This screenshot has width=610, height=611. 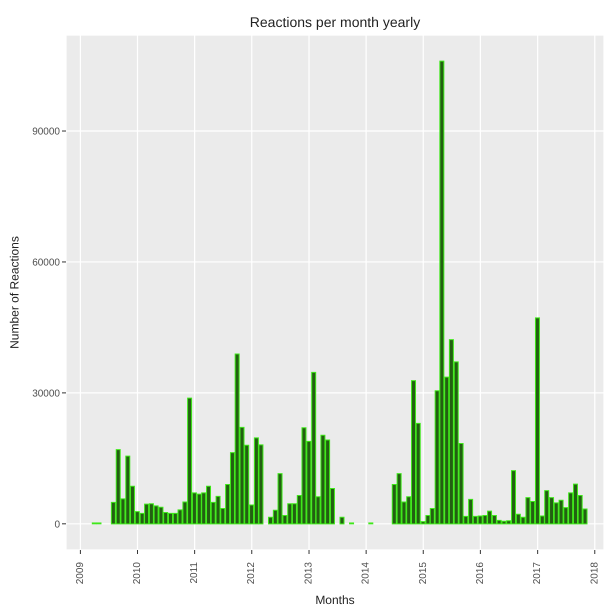 I want to click on y-tick-label: 30000, so click(x=46, y=394).